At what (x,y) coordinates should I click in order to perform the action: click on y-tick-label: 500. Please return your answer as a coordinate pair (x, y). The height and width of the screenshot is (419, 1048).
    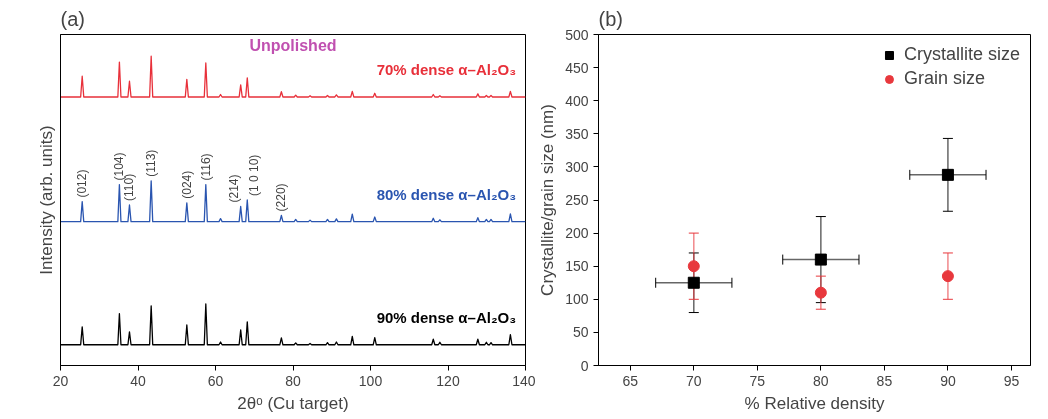
    Looking at the image, I should click on (577, 34).